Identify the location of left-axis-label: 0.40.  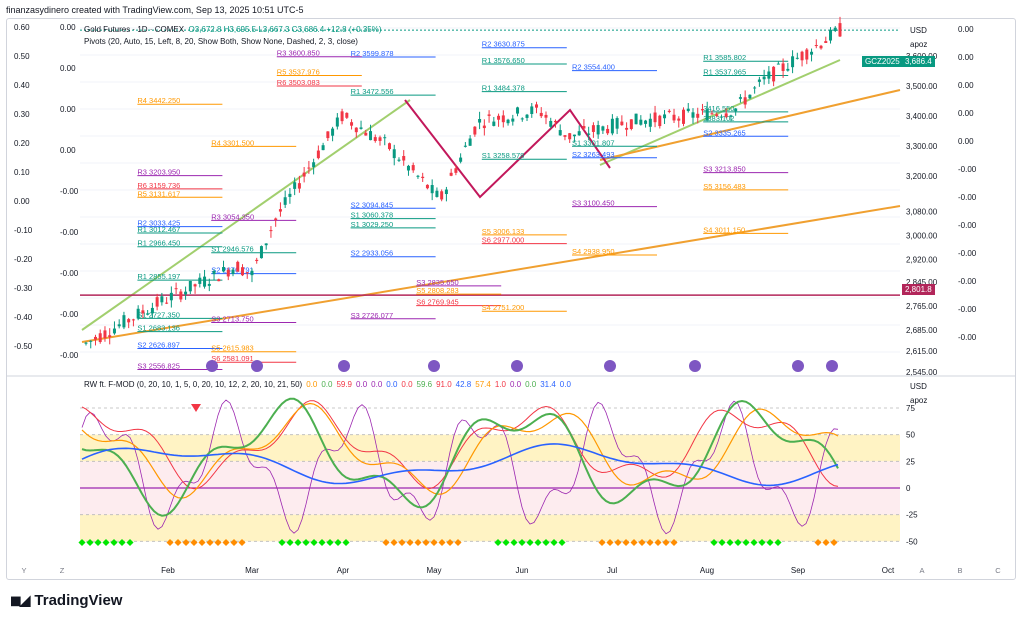
(22, 85).